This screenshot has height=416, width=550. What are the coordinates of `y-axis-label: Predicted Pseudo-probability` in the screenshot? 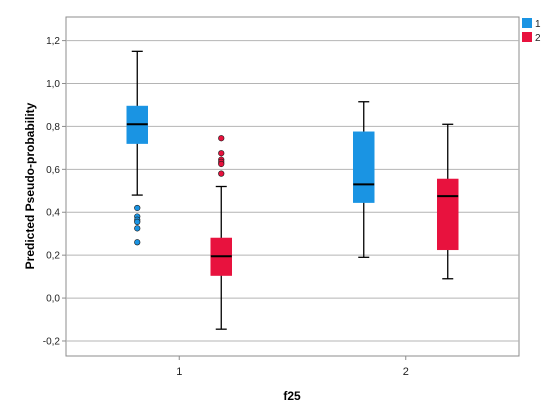 It's located at (30, 185).